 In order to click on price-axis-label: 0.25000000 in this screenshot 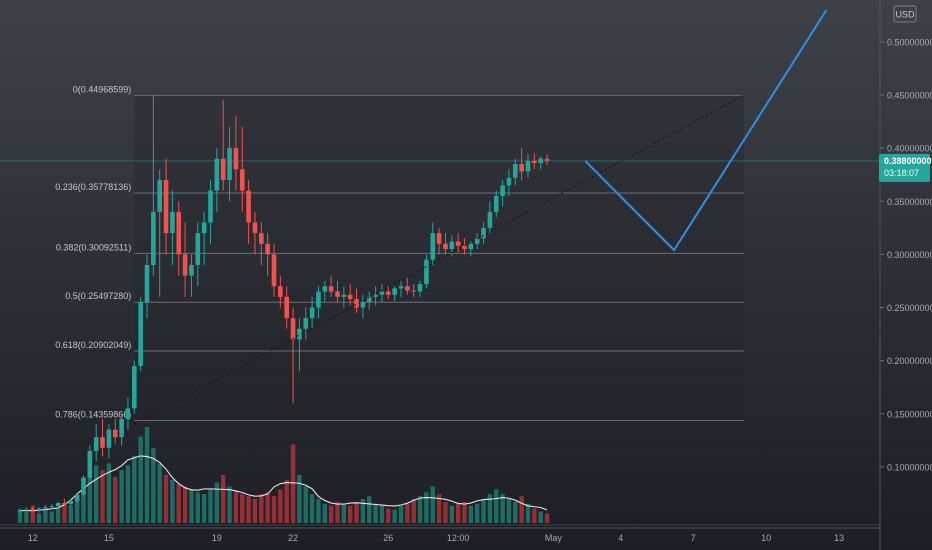, I will do `click(909, 308)`.